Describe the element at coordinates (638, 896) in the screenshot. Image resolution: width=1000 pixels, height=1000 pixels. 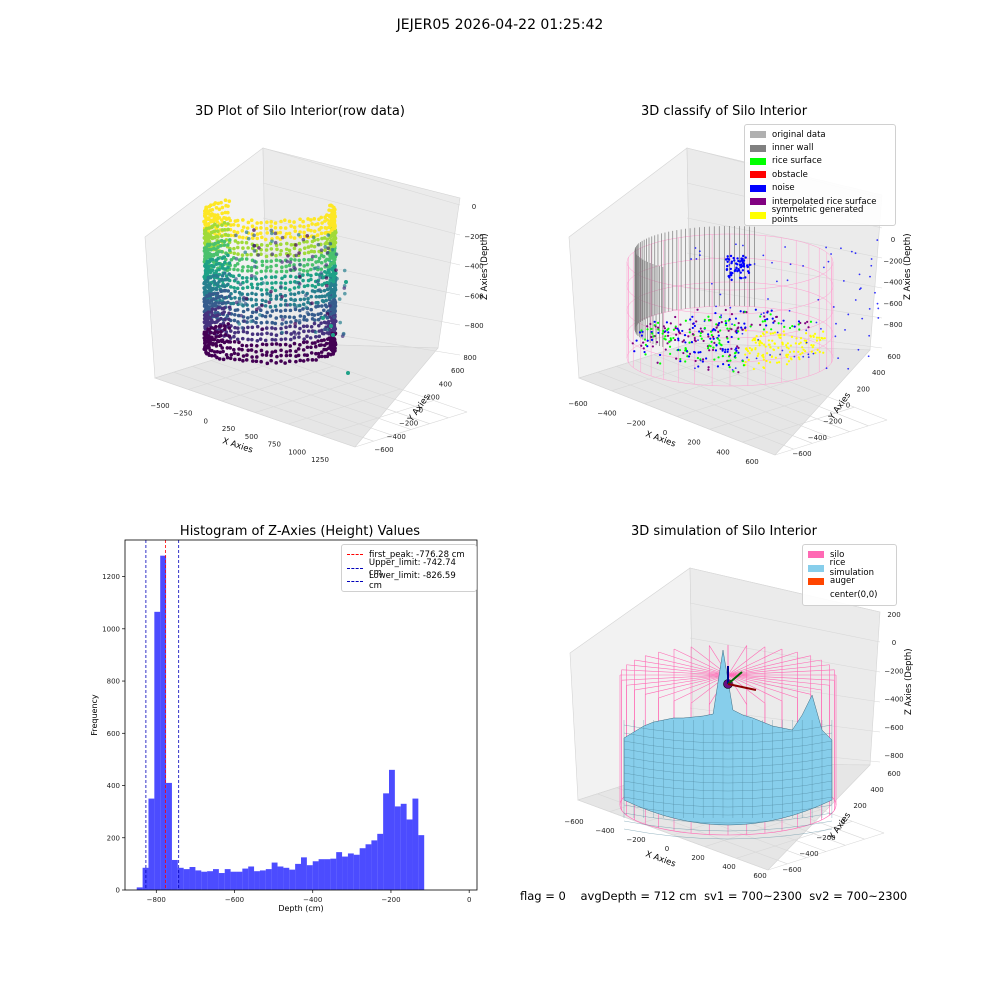
I see `status-avg-depth: avgDepth = 712 cm` at that location.